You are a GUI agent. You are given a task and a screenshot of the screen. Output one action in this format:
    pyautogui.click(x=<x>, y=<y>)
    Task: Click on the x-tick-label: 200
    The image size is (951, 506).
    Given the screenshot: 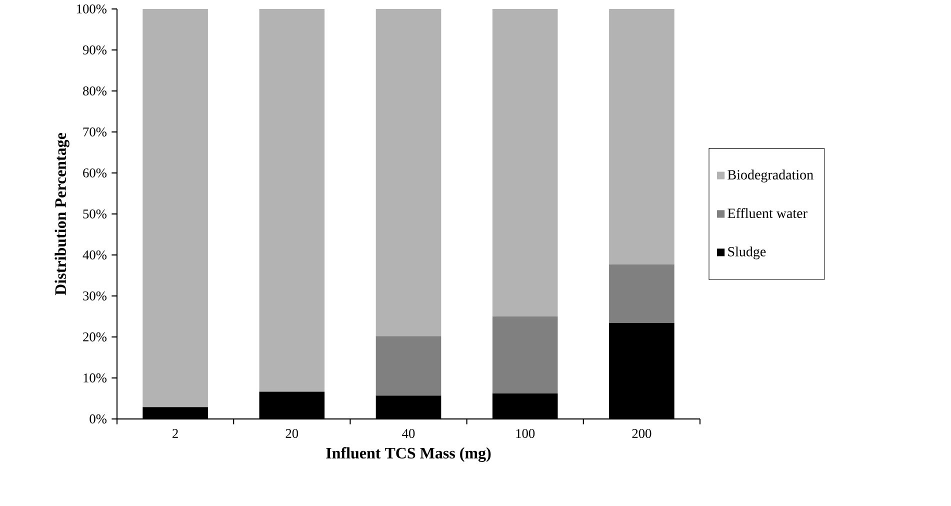 What is the action you would take?
    pyautogui.click(x=642, y=433)
    